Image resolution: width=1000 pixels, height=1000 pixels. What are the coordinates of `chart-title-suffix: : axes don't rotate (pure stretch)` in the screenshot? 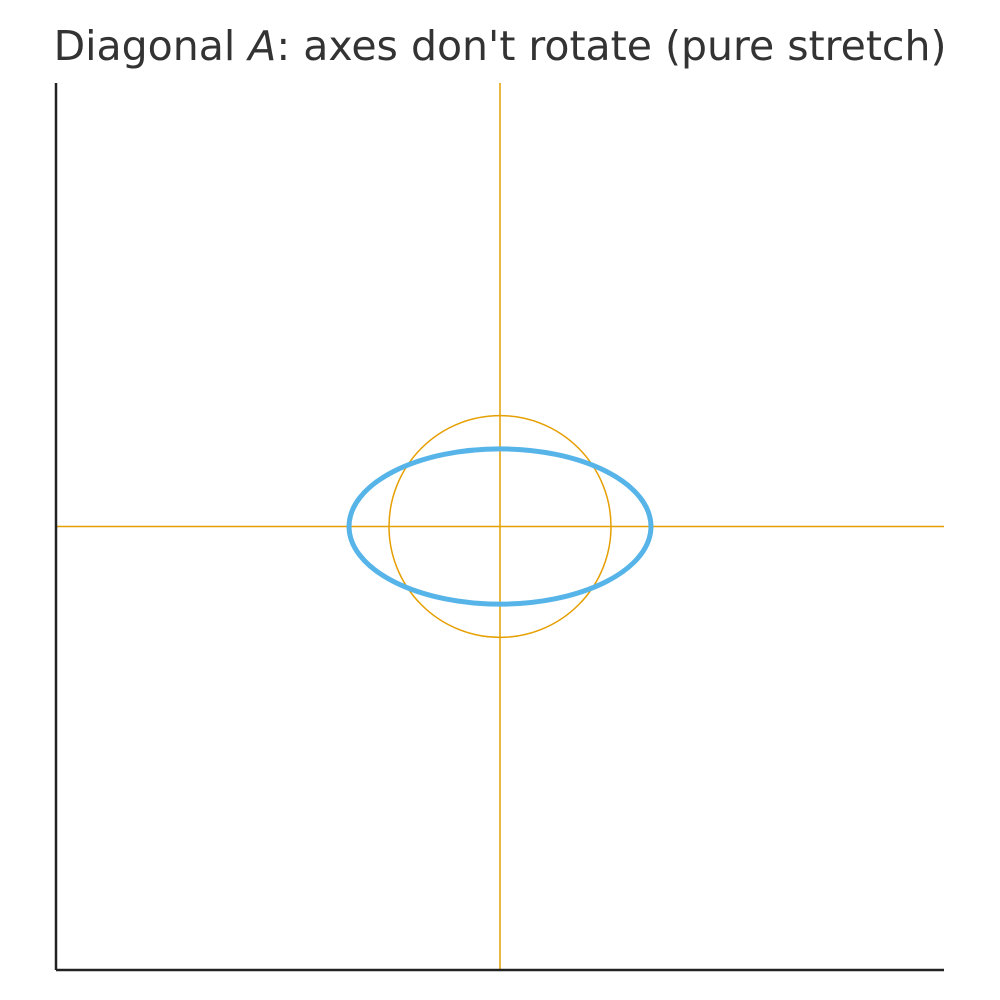 It's located at (611, 46).